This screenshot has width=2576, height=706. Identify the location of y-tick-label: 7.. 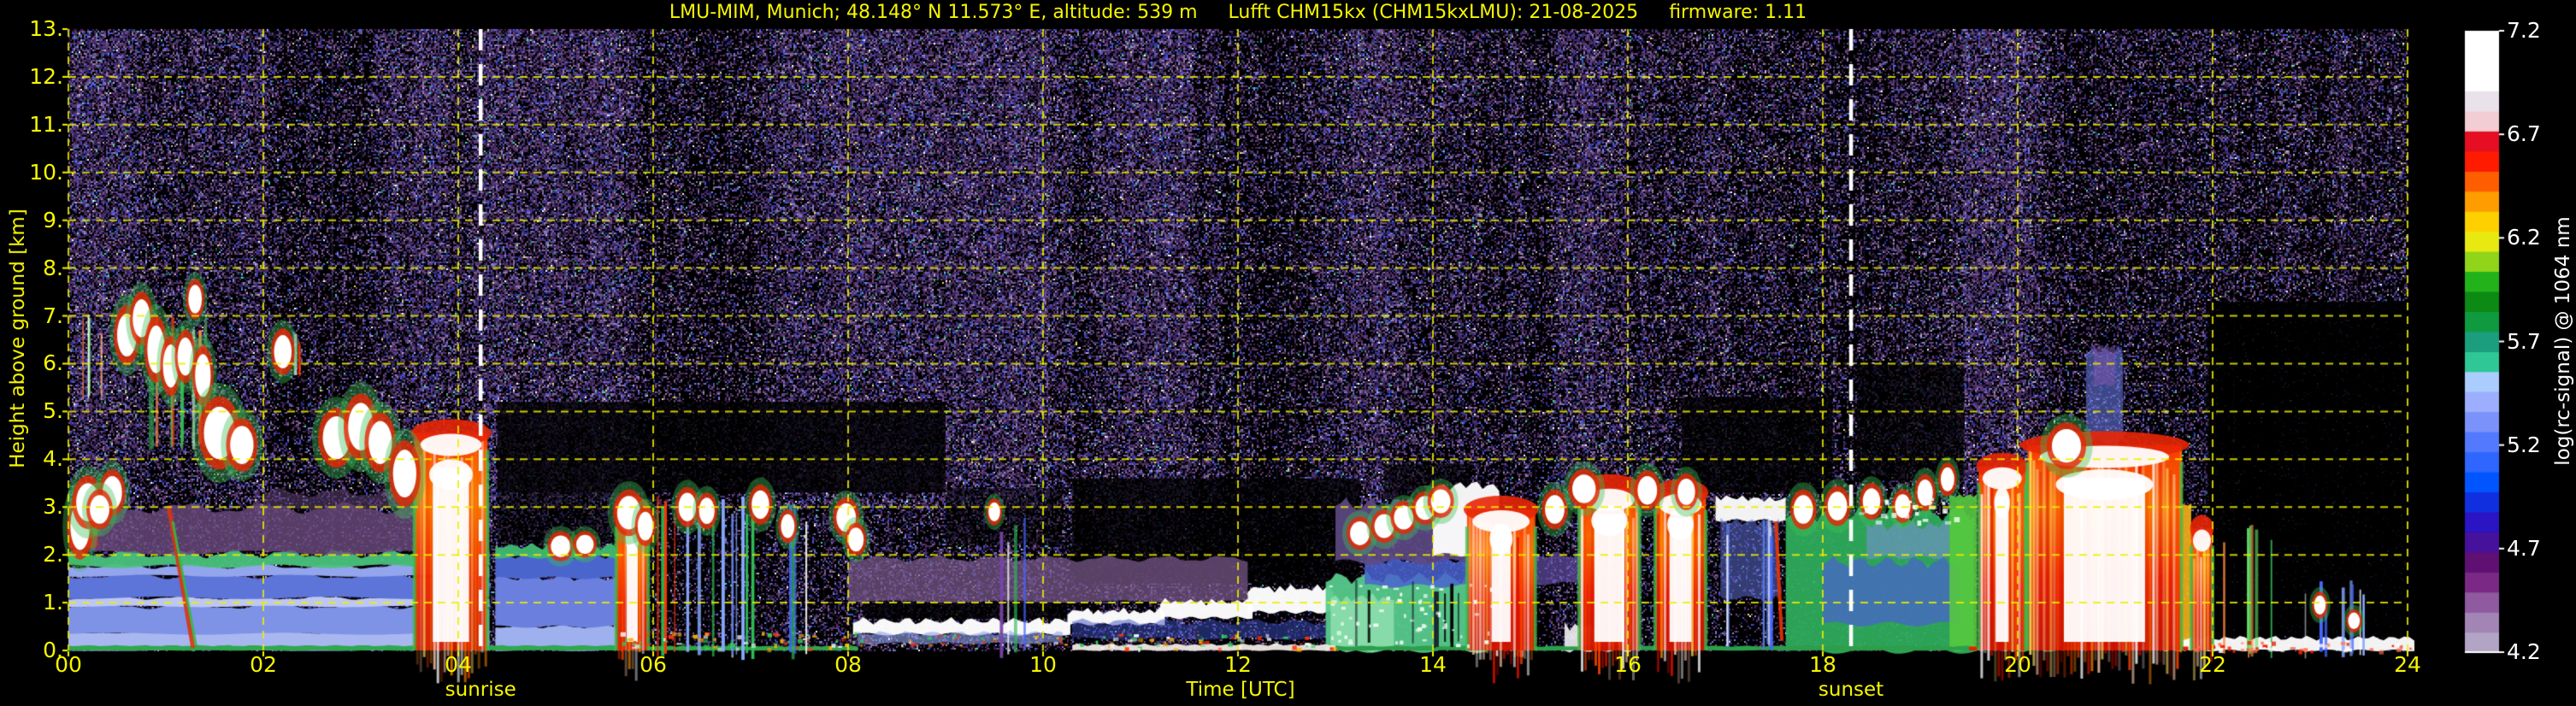
(53, 315).